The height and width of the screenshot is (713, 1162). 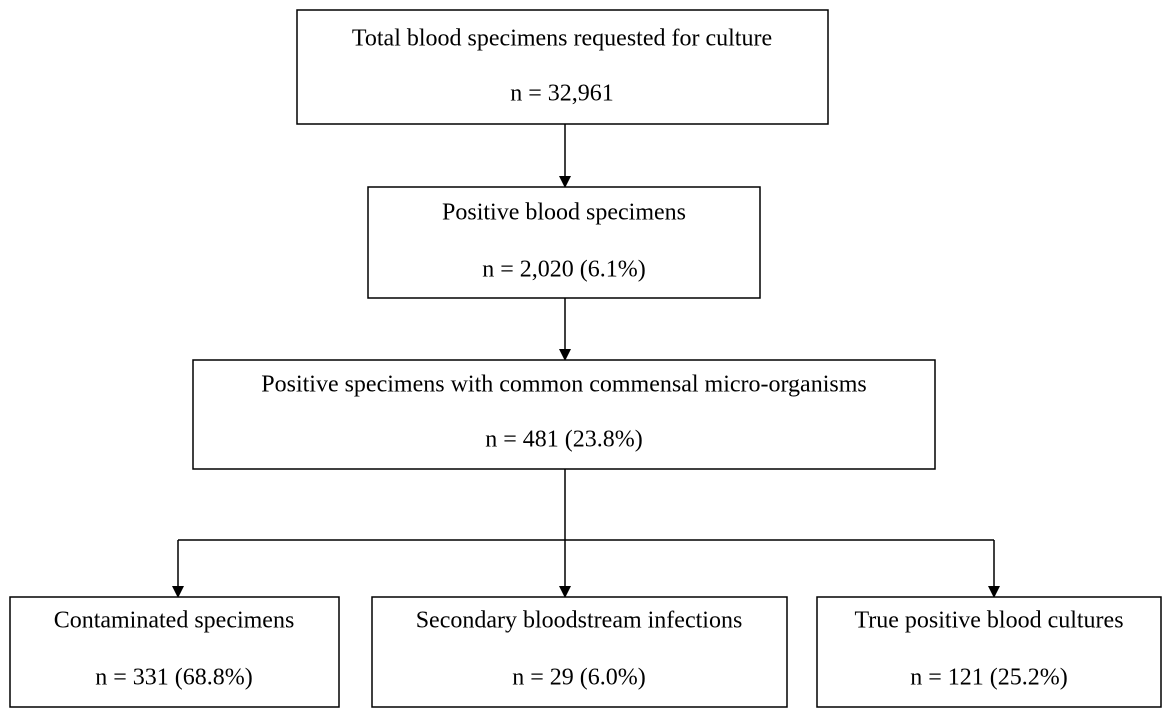 What do you see at coordinates (564, 440) in the screenshot?
I see `node-count: n = 481 (23.8%)` at bounding box center [564, 440].